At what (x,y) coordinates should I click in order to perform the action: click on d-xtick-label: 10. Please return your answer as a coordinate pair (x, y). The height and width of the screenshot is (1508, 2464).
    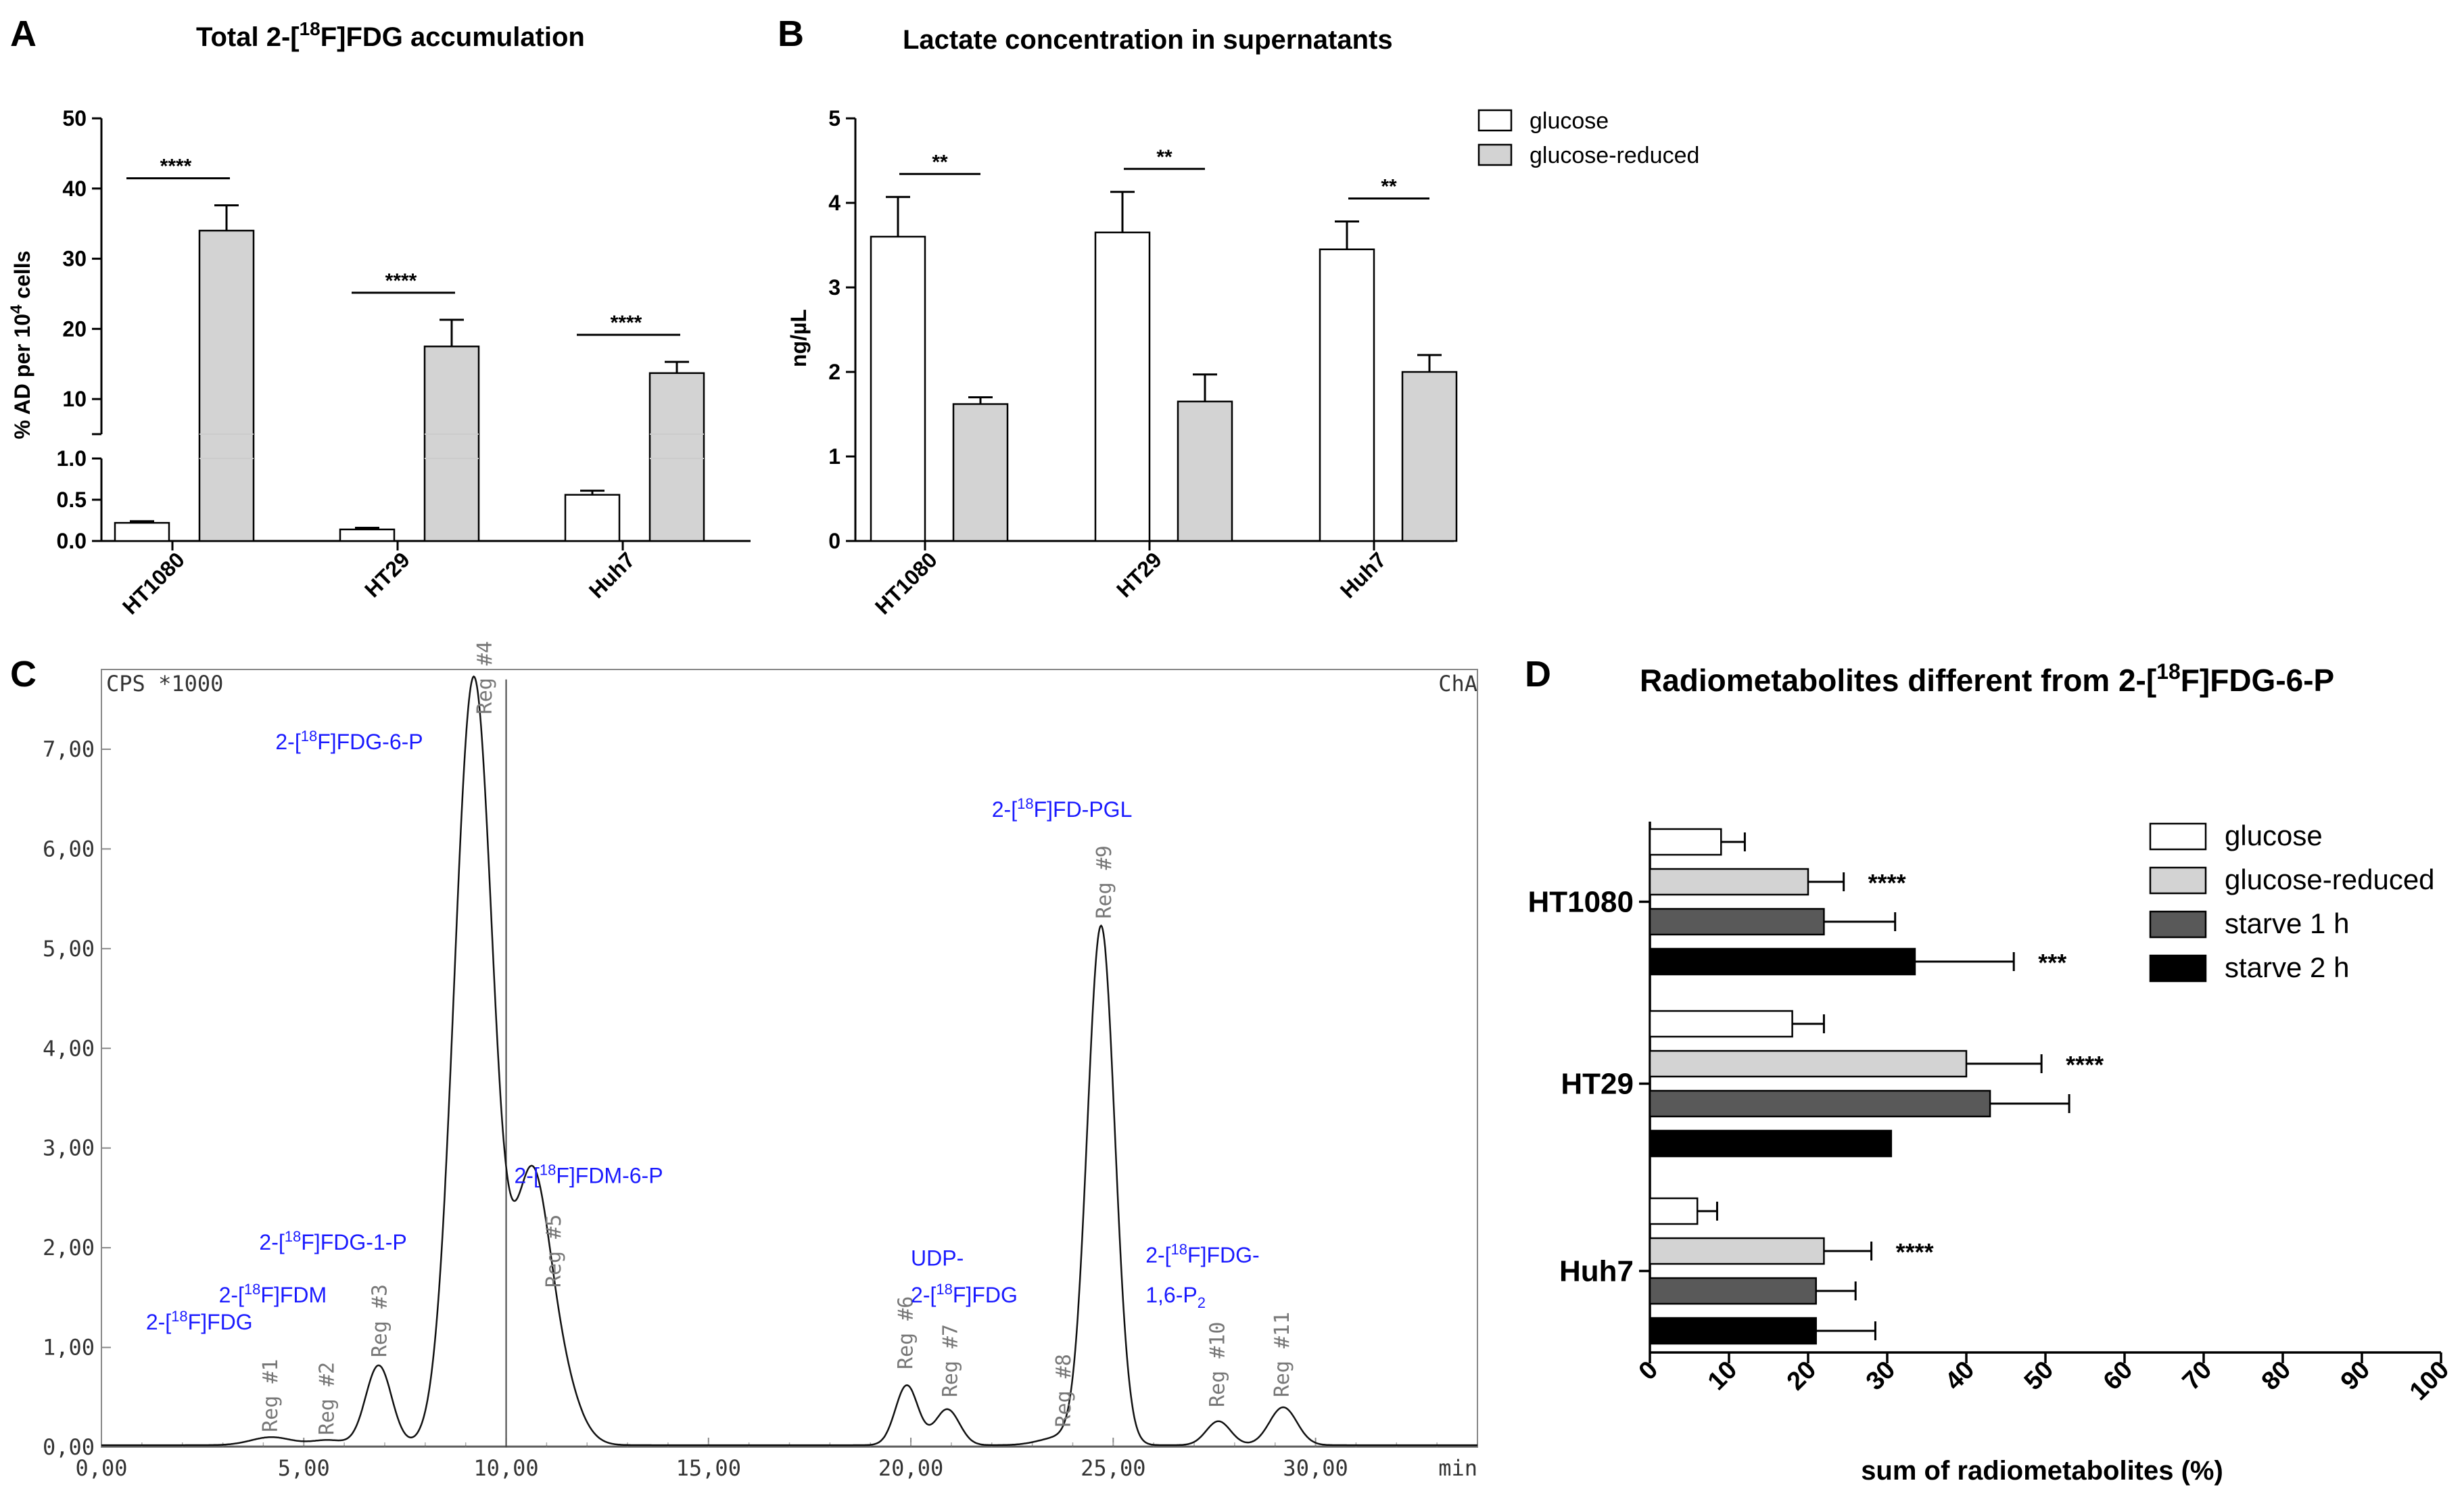
    Looking at the image, I should click on (1723, 1376).